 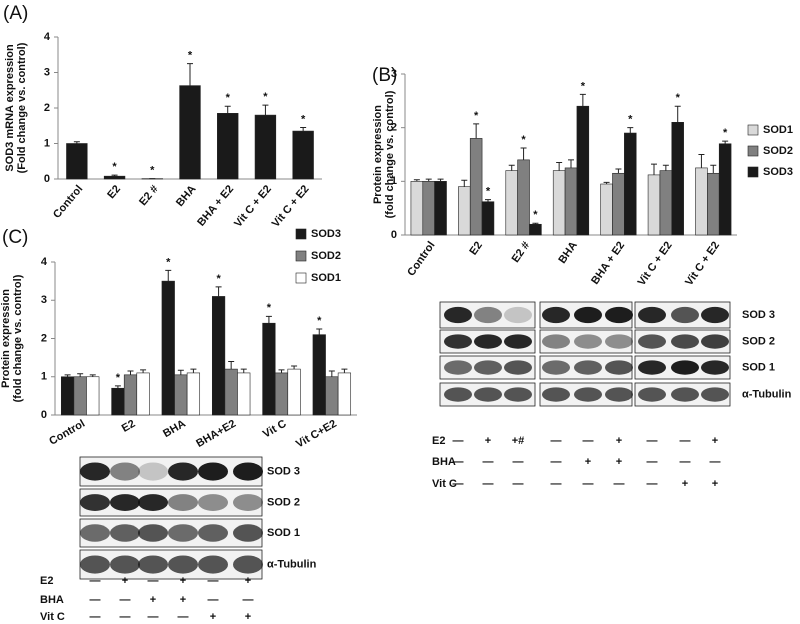 What do you see at coordinates (778, 172) in the screenshot?
I see `legend-label: SOD3` at bounding box center [778, 172].